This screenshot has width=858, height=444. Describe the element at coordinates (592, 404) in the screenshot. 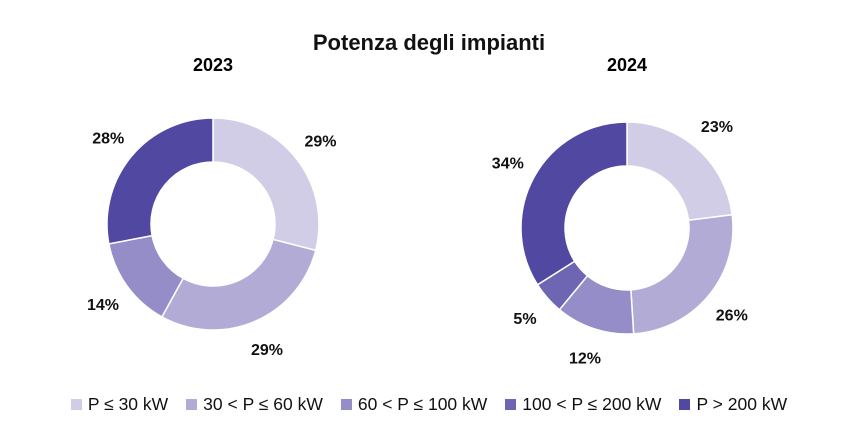

I see `legend-label: 100 < P ≤ 200 kW` at that location.